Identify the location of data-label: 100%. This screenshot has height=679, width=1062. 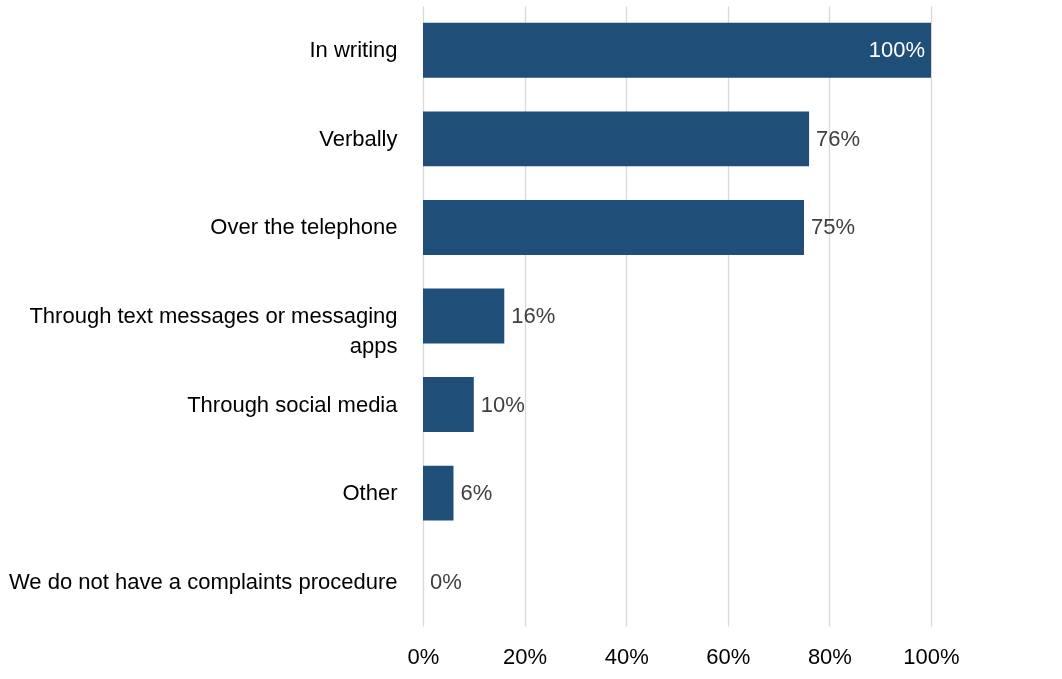
(896, 50).